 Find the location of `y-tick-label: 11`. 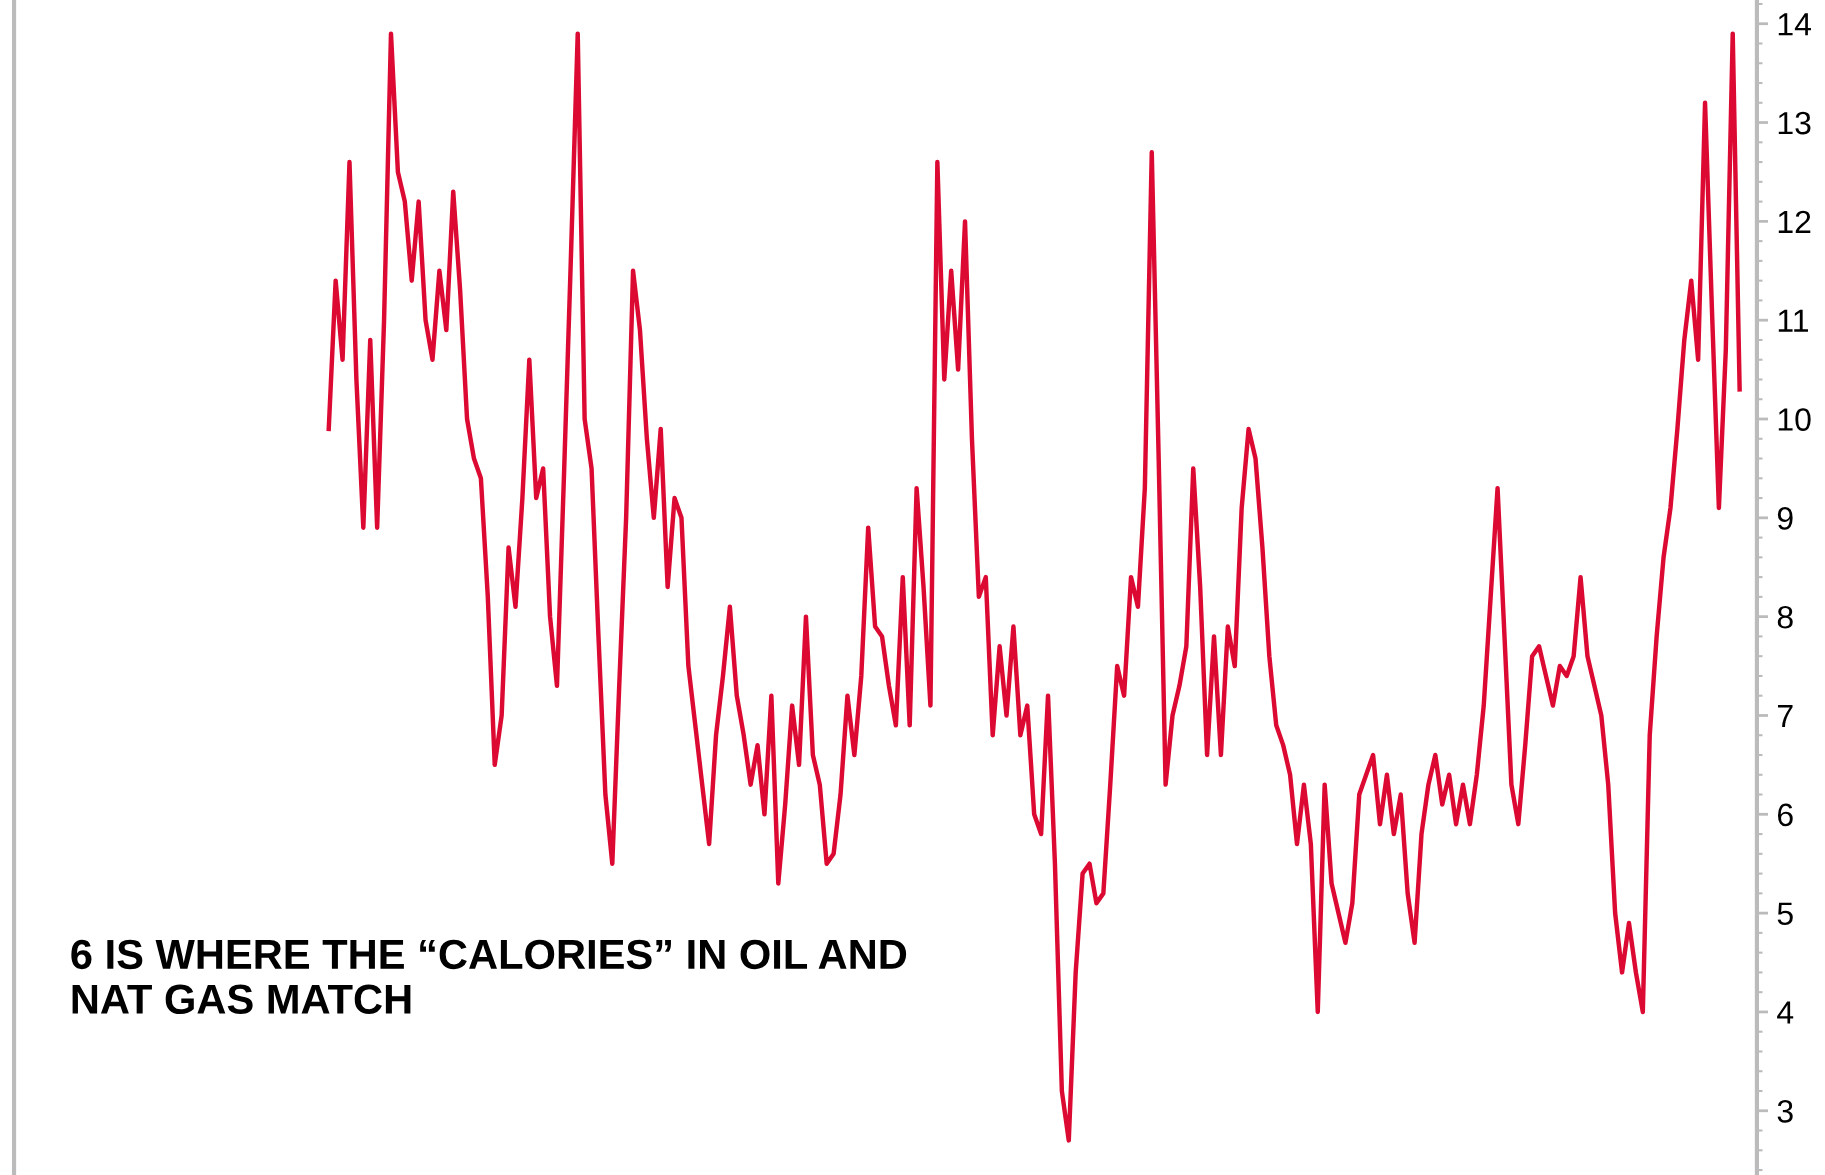

y-tick-label: 11 is located at coordinates (1793, 320).